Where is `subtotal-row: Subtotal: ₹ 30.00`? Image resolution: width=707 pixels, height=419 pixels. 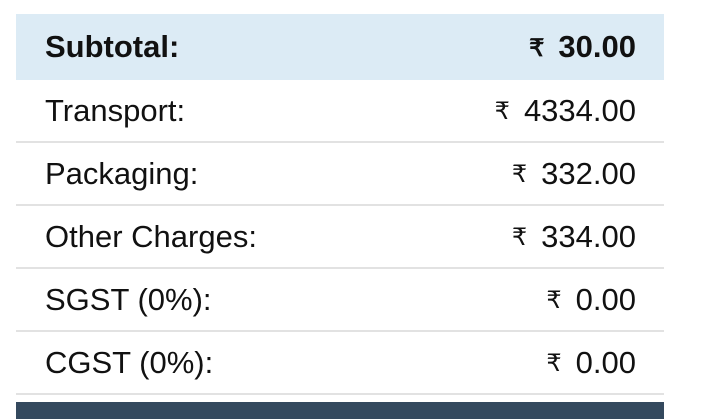 subtotal-row: Subtotal: ₹ 30.00 is located at coordinates (340, 47).